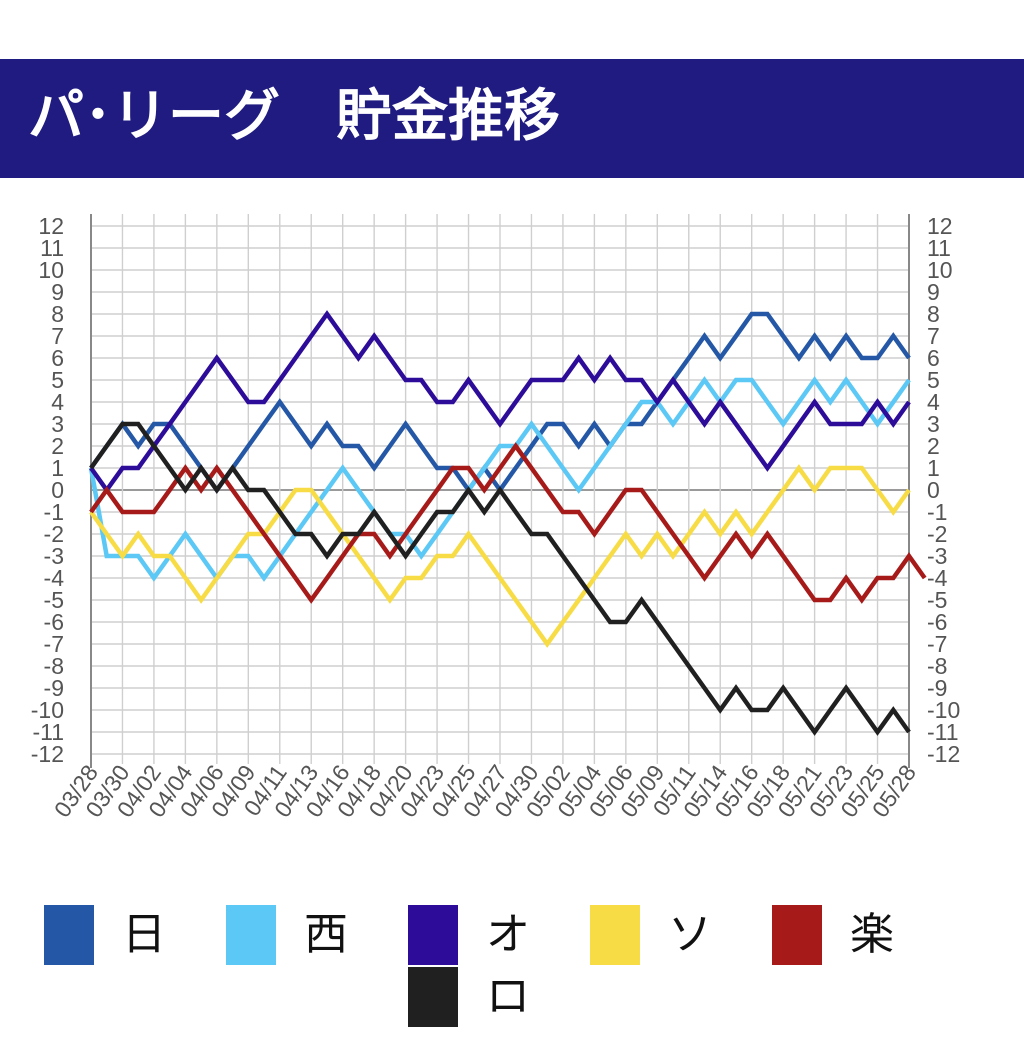 This screenshot has height=1057, width=1024. I want to click on series-line-楽, so click(508, 523).